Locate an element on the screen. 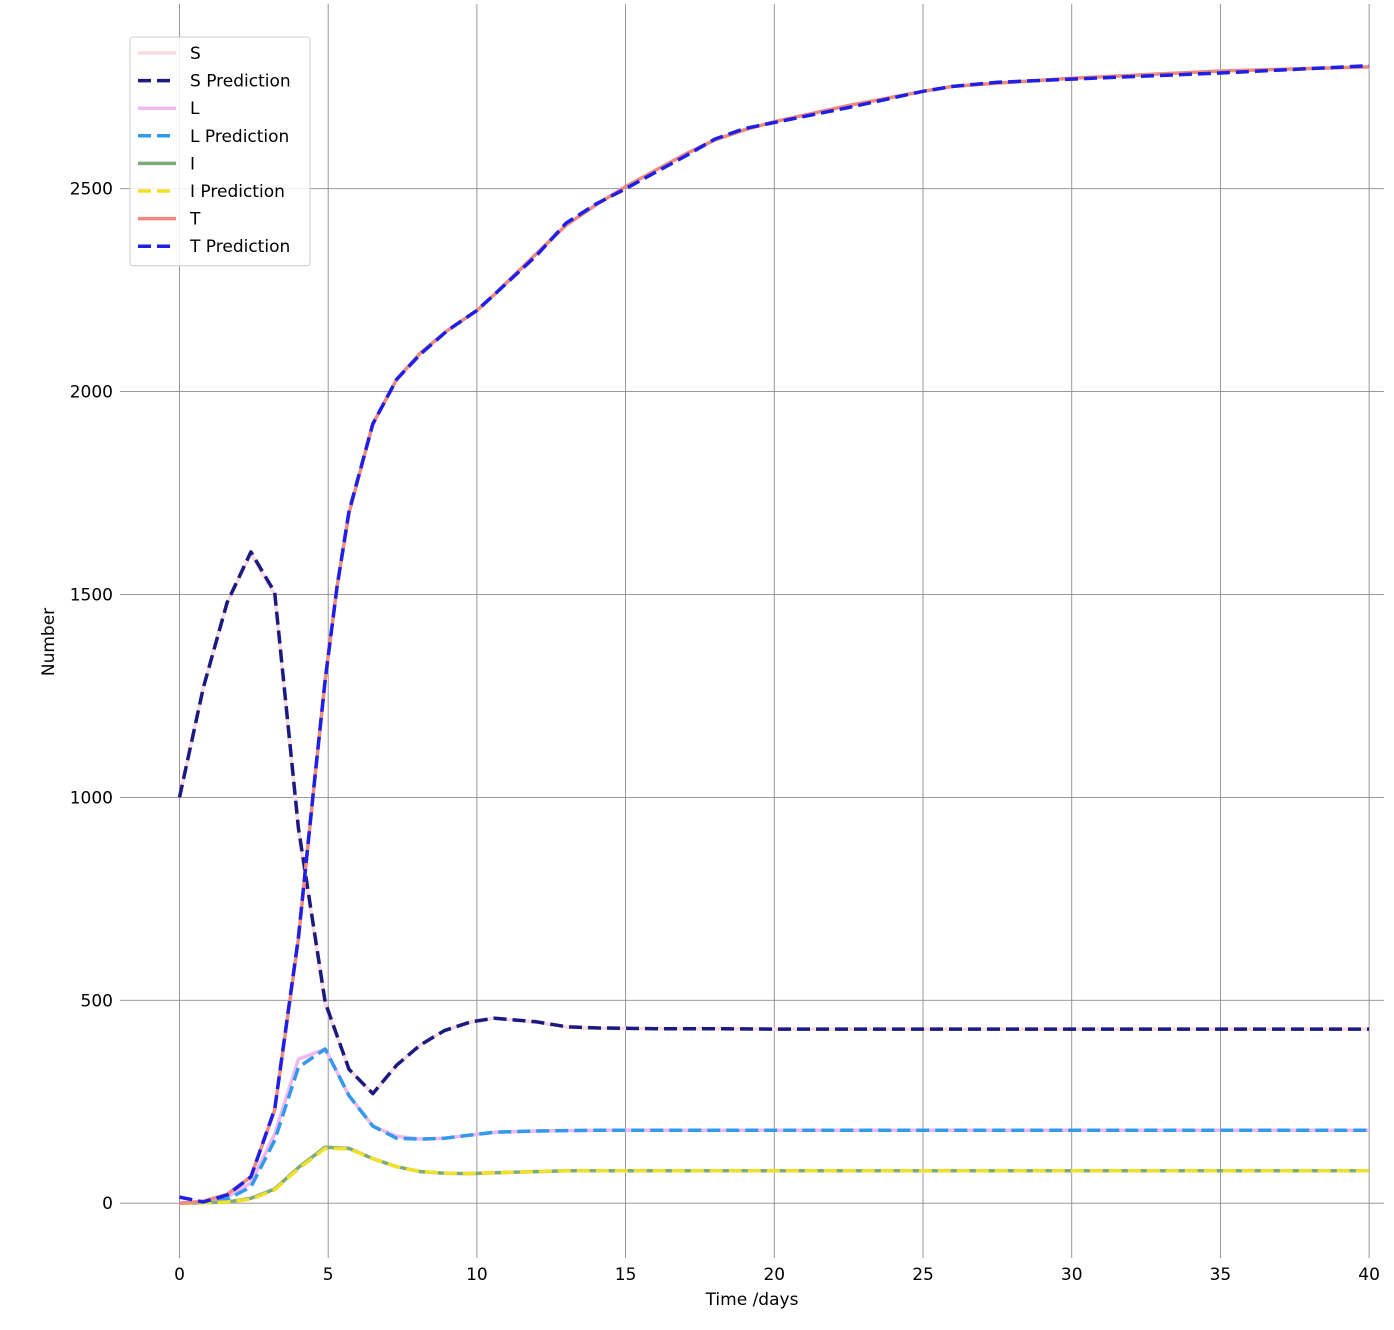  x-tick-label: 5 is located at coordinates (328, 1275).